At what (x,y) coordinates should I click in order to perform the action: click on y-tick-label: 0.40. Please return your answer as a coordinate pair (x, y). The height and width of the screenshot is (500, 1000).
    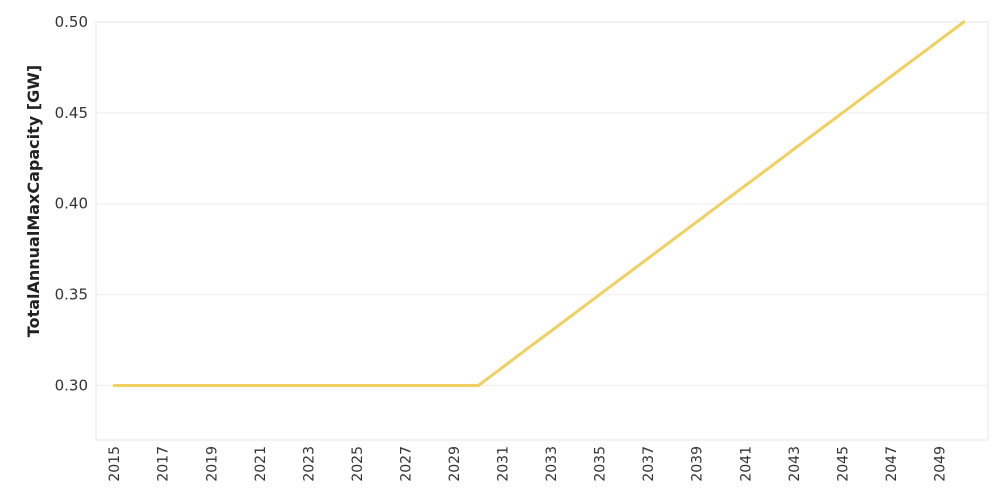
    Looking at the image, I should click on (71, 204).